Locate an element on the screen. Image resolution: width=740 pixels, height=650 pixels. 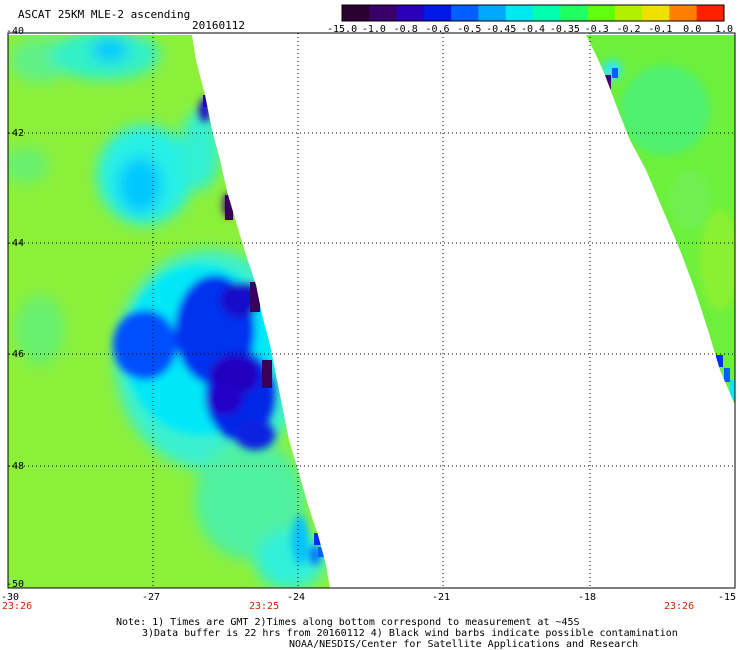
colorbar-swatches is located at coordinates (533, 13).